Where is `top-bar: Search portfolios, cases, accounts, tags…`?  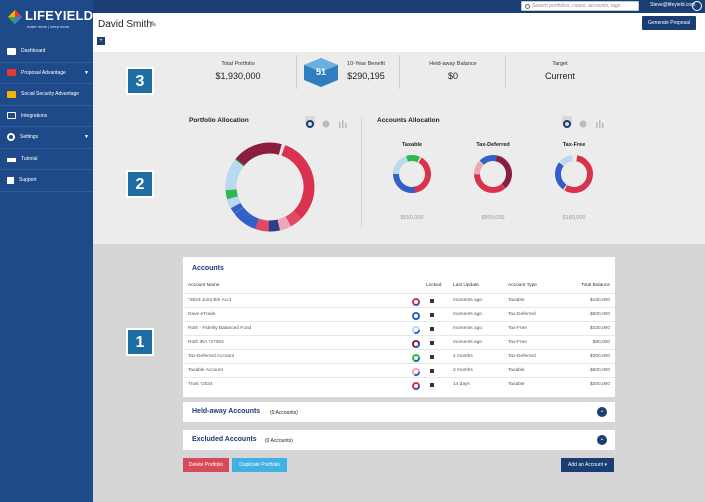 top-bar: Search portfolios, cases, accounts, tags… is located at coordinates (352, 6).